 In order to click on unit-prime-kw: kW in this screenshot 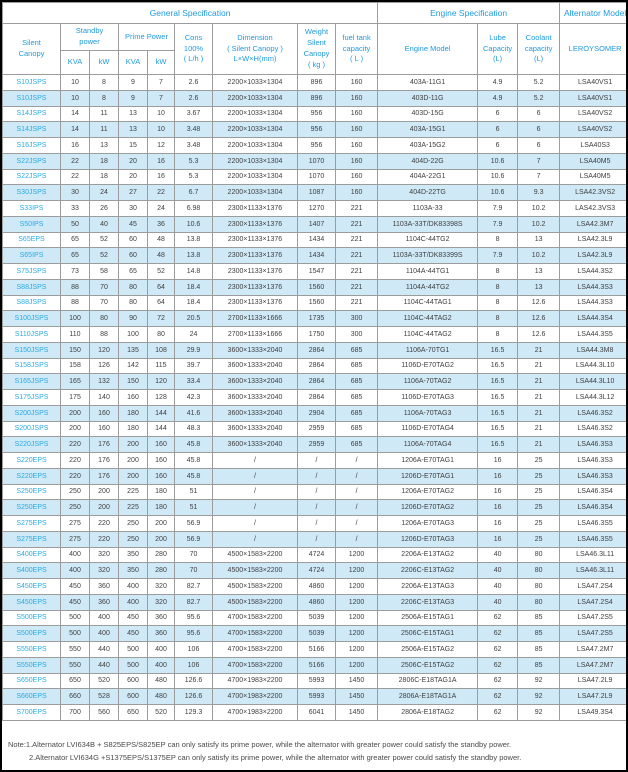, I will do `click(161, 62)`.